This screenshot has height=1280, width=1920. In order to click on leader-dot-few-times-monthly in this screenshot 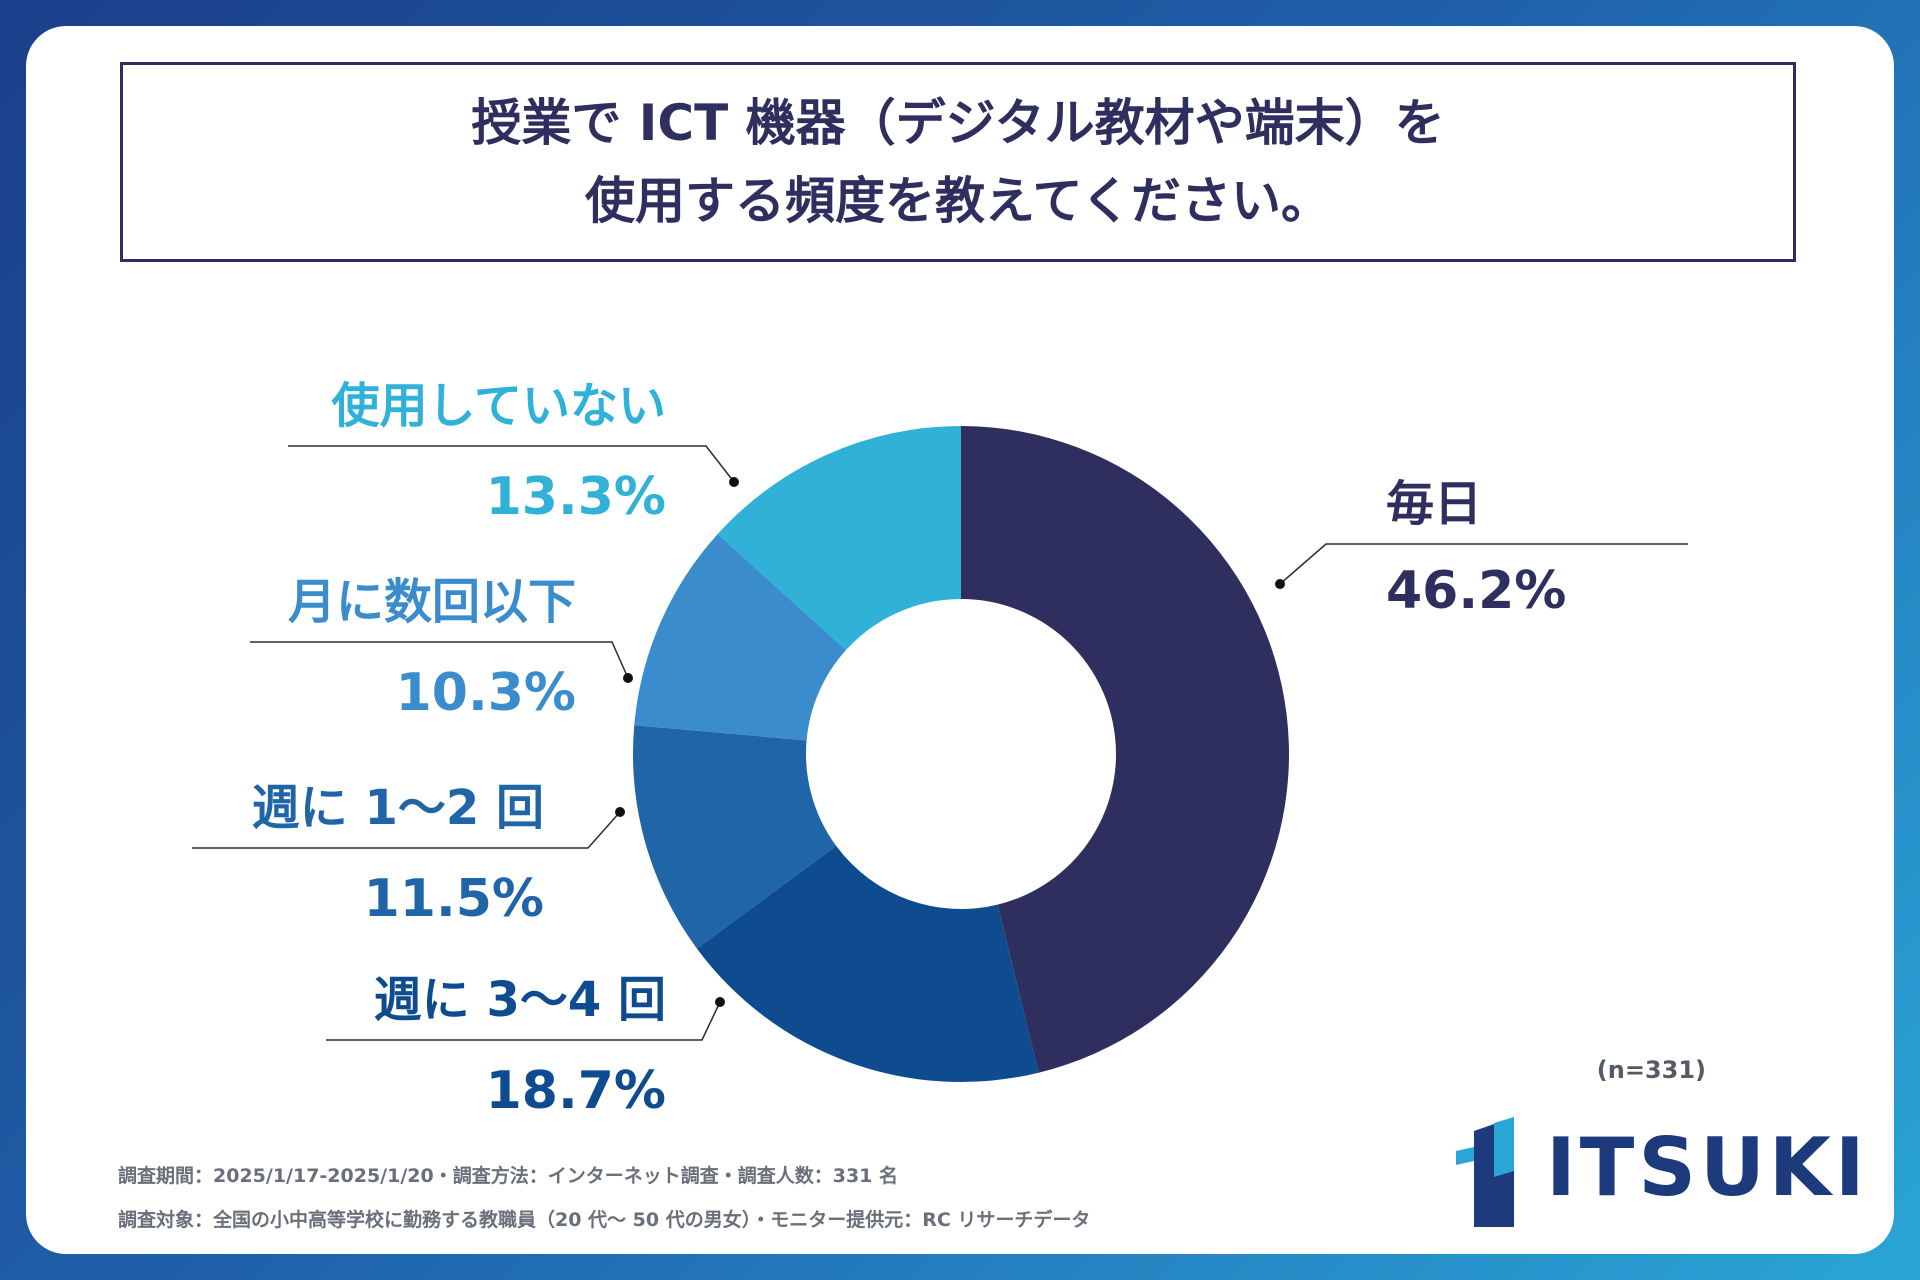, I will do `click(628, 678)`.